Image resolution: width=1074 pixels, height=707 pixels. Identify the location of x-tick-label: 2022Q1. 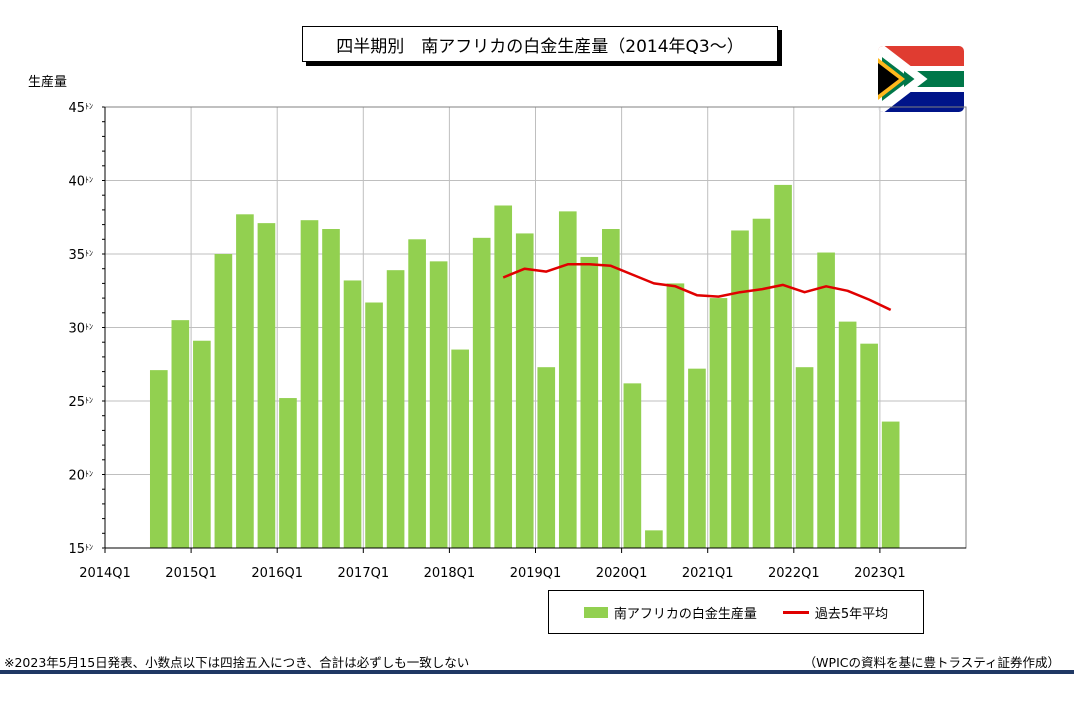
(794, 573).